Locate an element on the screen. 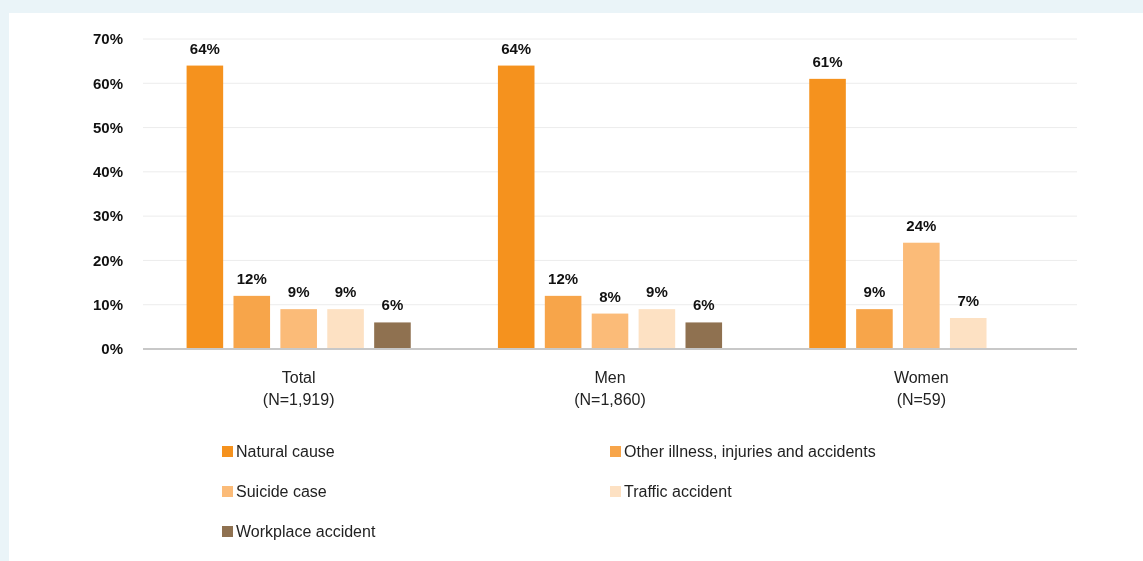  data-label: 8% is located at coordinates (610, 296).